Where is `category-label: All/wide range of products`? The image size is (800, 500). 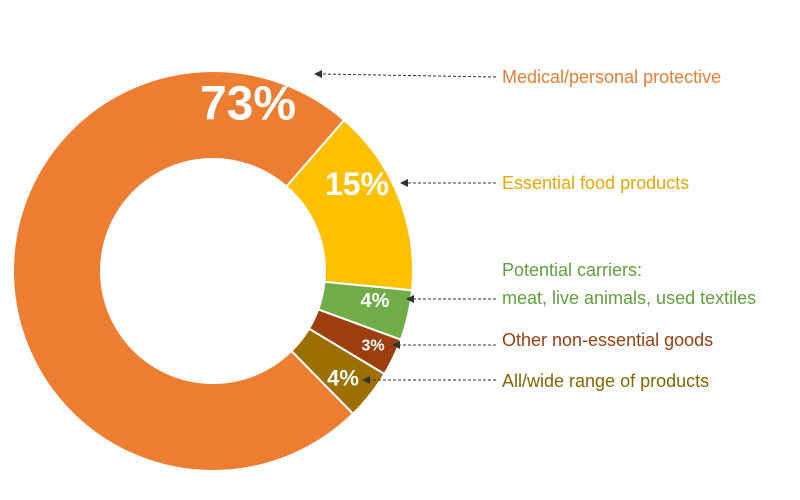
category-label: All/wide range of products is located at coordinates (605, 381).